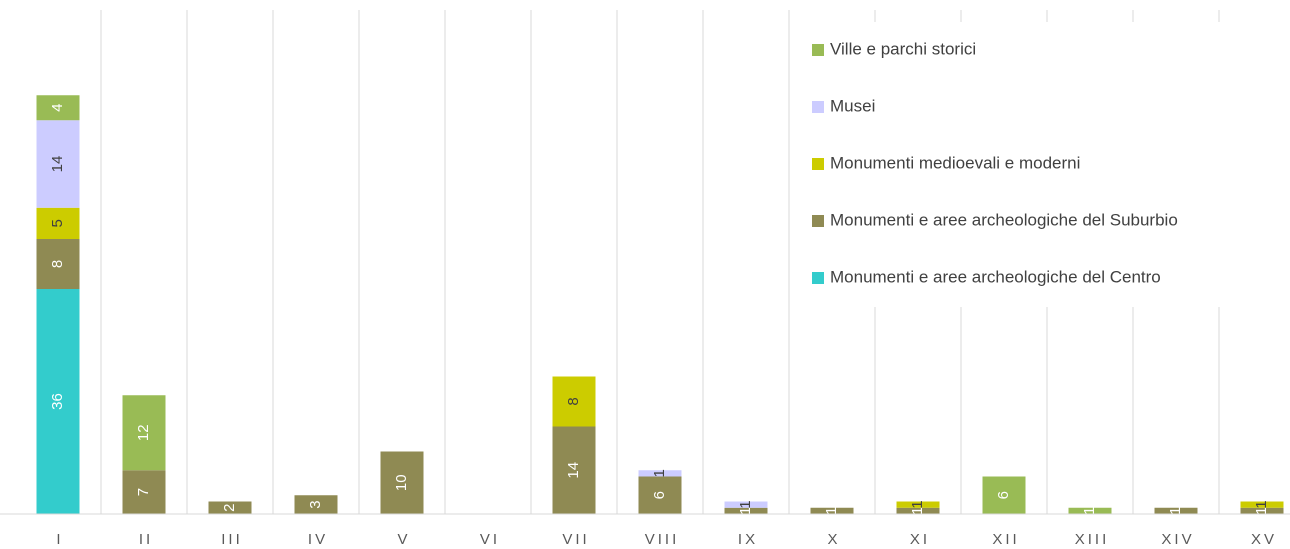 The image size is (1290, 549). I want to click on data-label: 2, so click(229, 508).